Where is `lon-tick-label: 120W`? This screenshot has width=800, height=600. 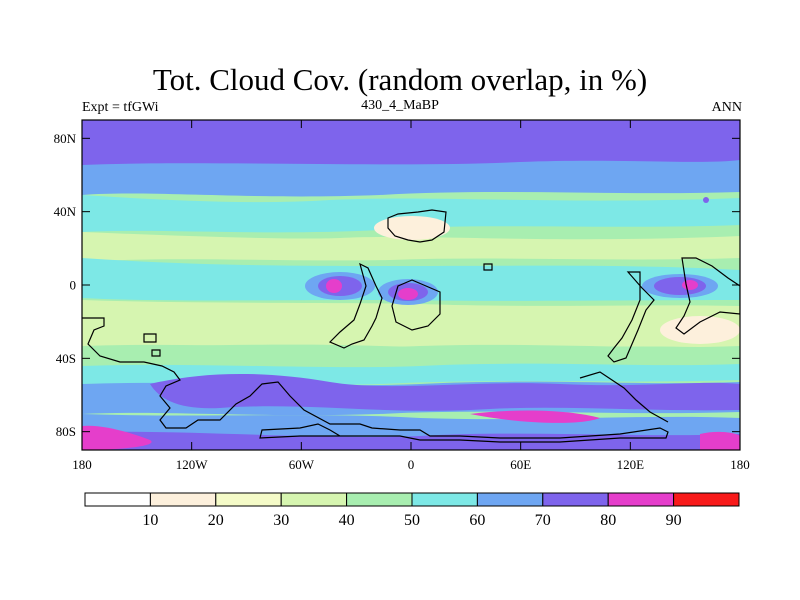
lon-tick-label: 120W is located at coordinates (192, 464).